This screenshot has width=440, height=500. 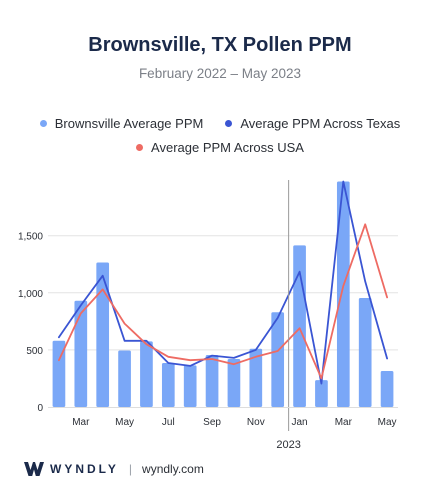 I want to click on x-tick-label: Nov, so click(x=256, y=422).